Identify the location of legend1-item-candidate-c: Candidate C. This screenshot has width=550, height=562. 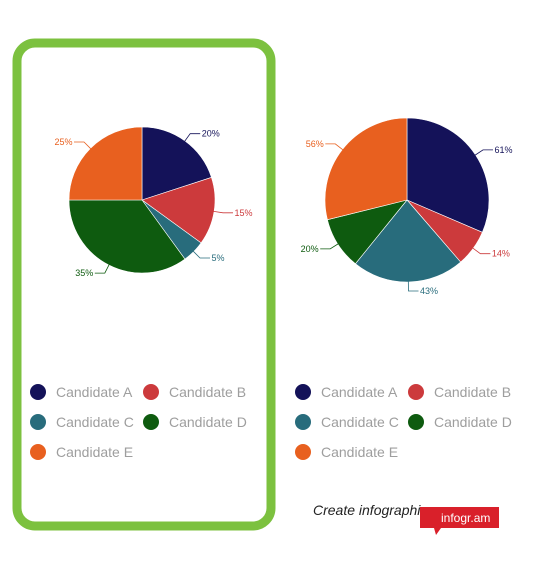
(82, 422).